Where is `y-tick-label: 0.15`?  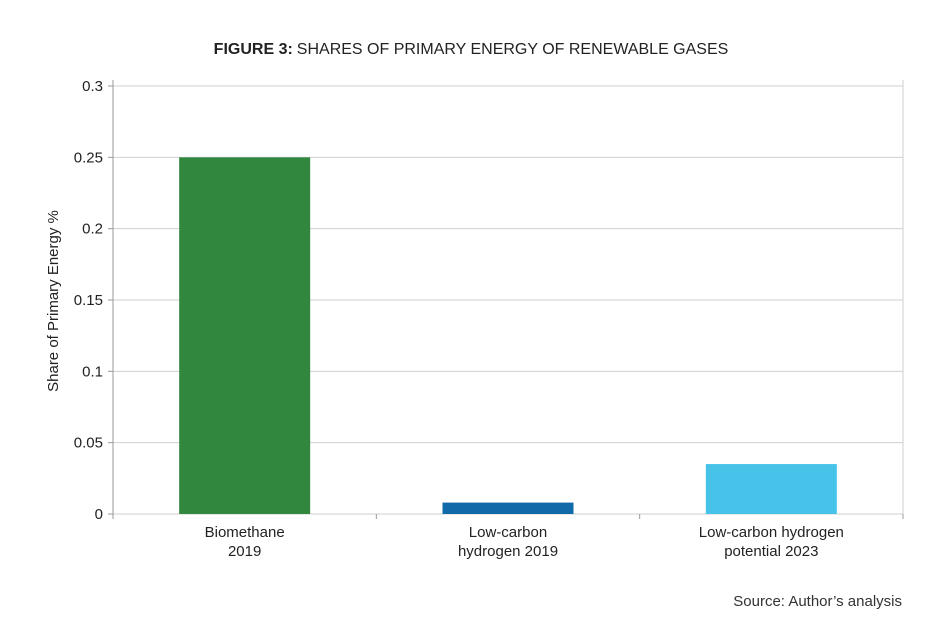
y-tick-label: 0.15 is located at coordinates (88, 300).